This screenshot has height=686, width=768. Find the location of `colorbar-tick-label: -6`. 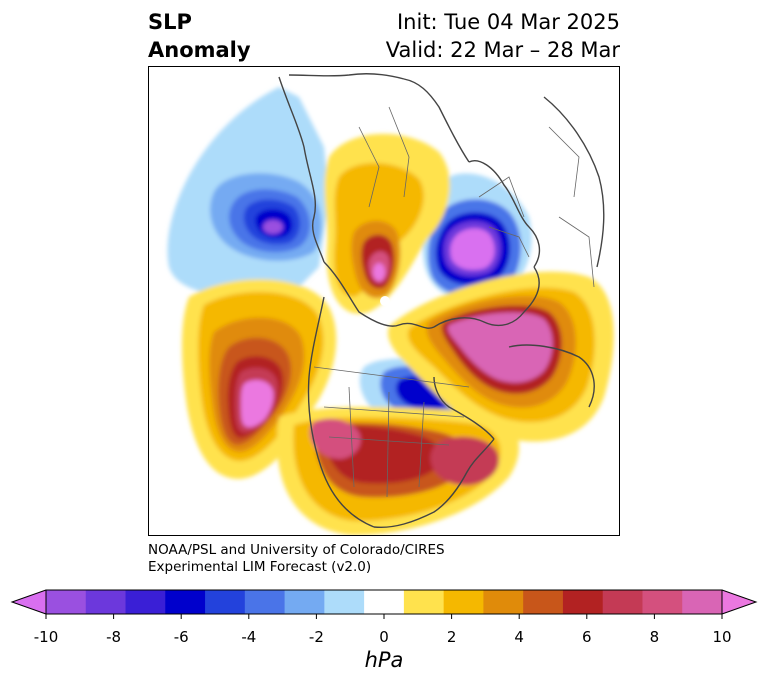

colorbar-tick-label: -6 is located at coordinates (181, 637).